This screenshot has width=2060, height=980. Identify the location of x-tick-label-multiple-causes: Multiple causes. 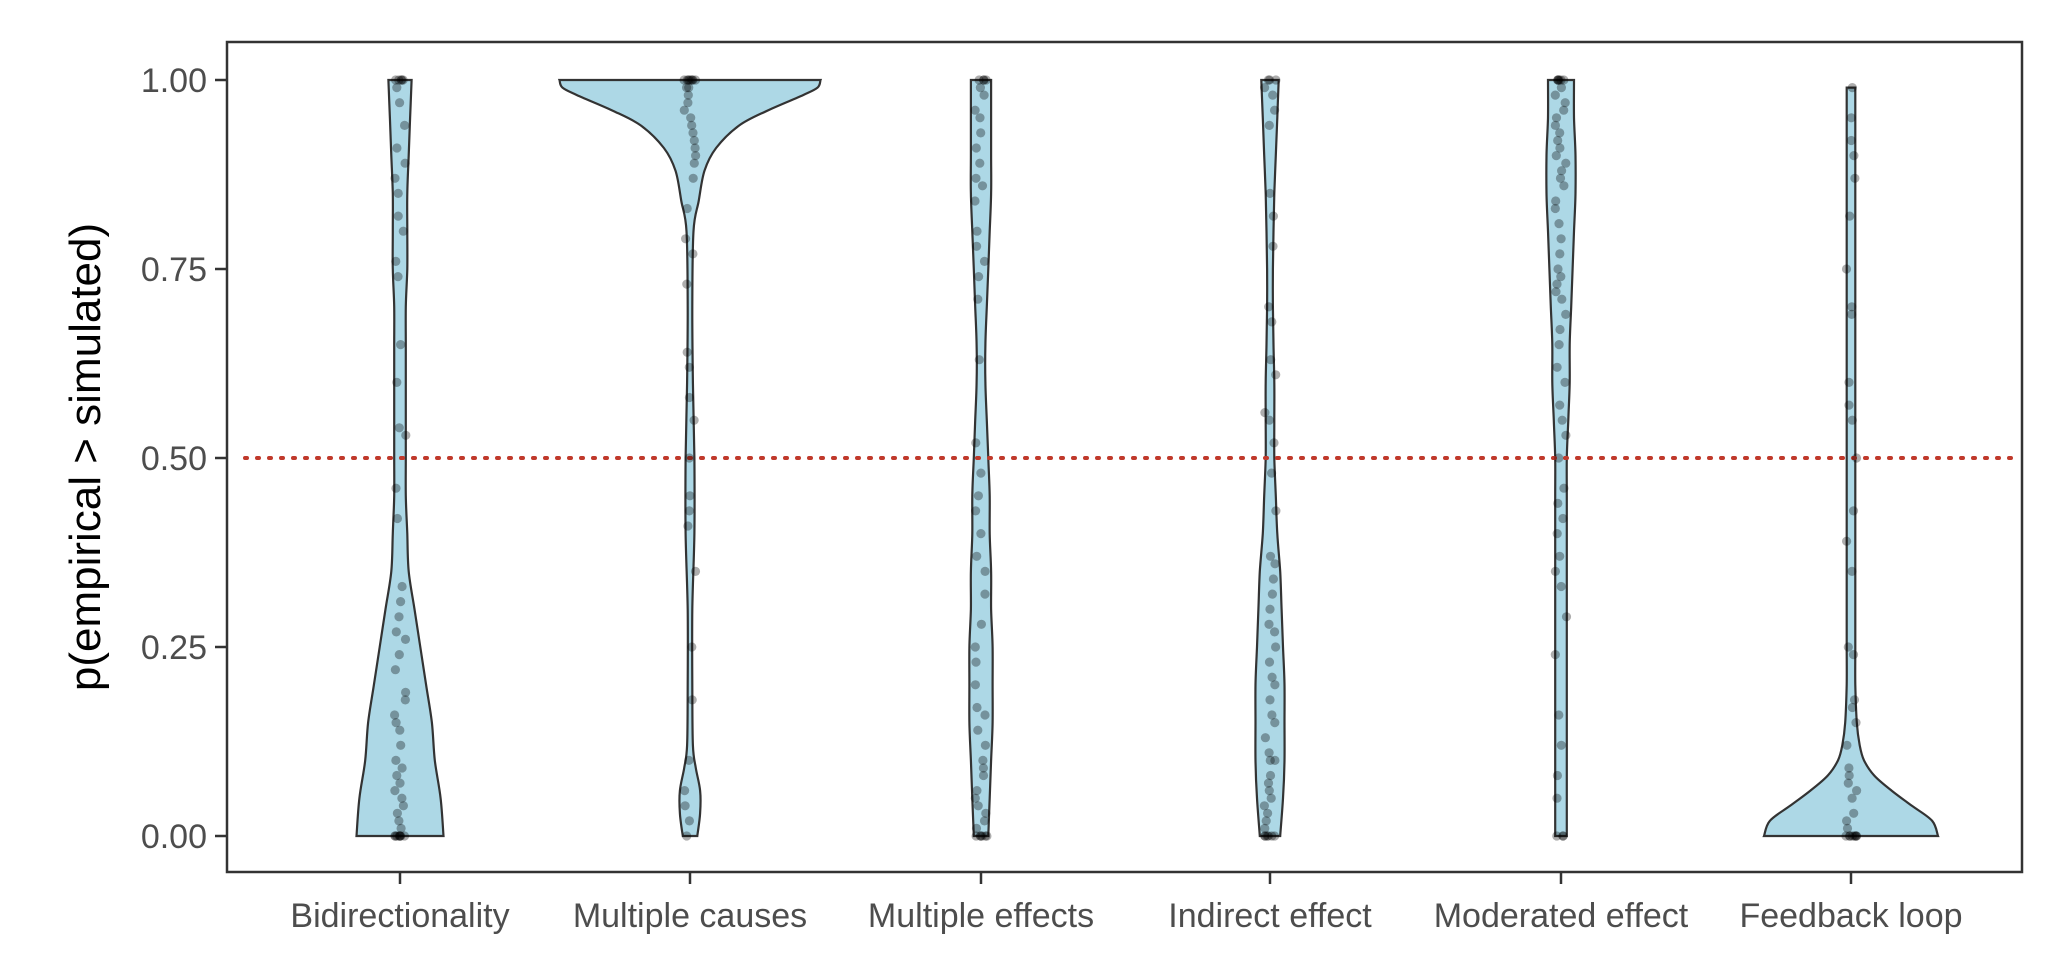
(690, 916).